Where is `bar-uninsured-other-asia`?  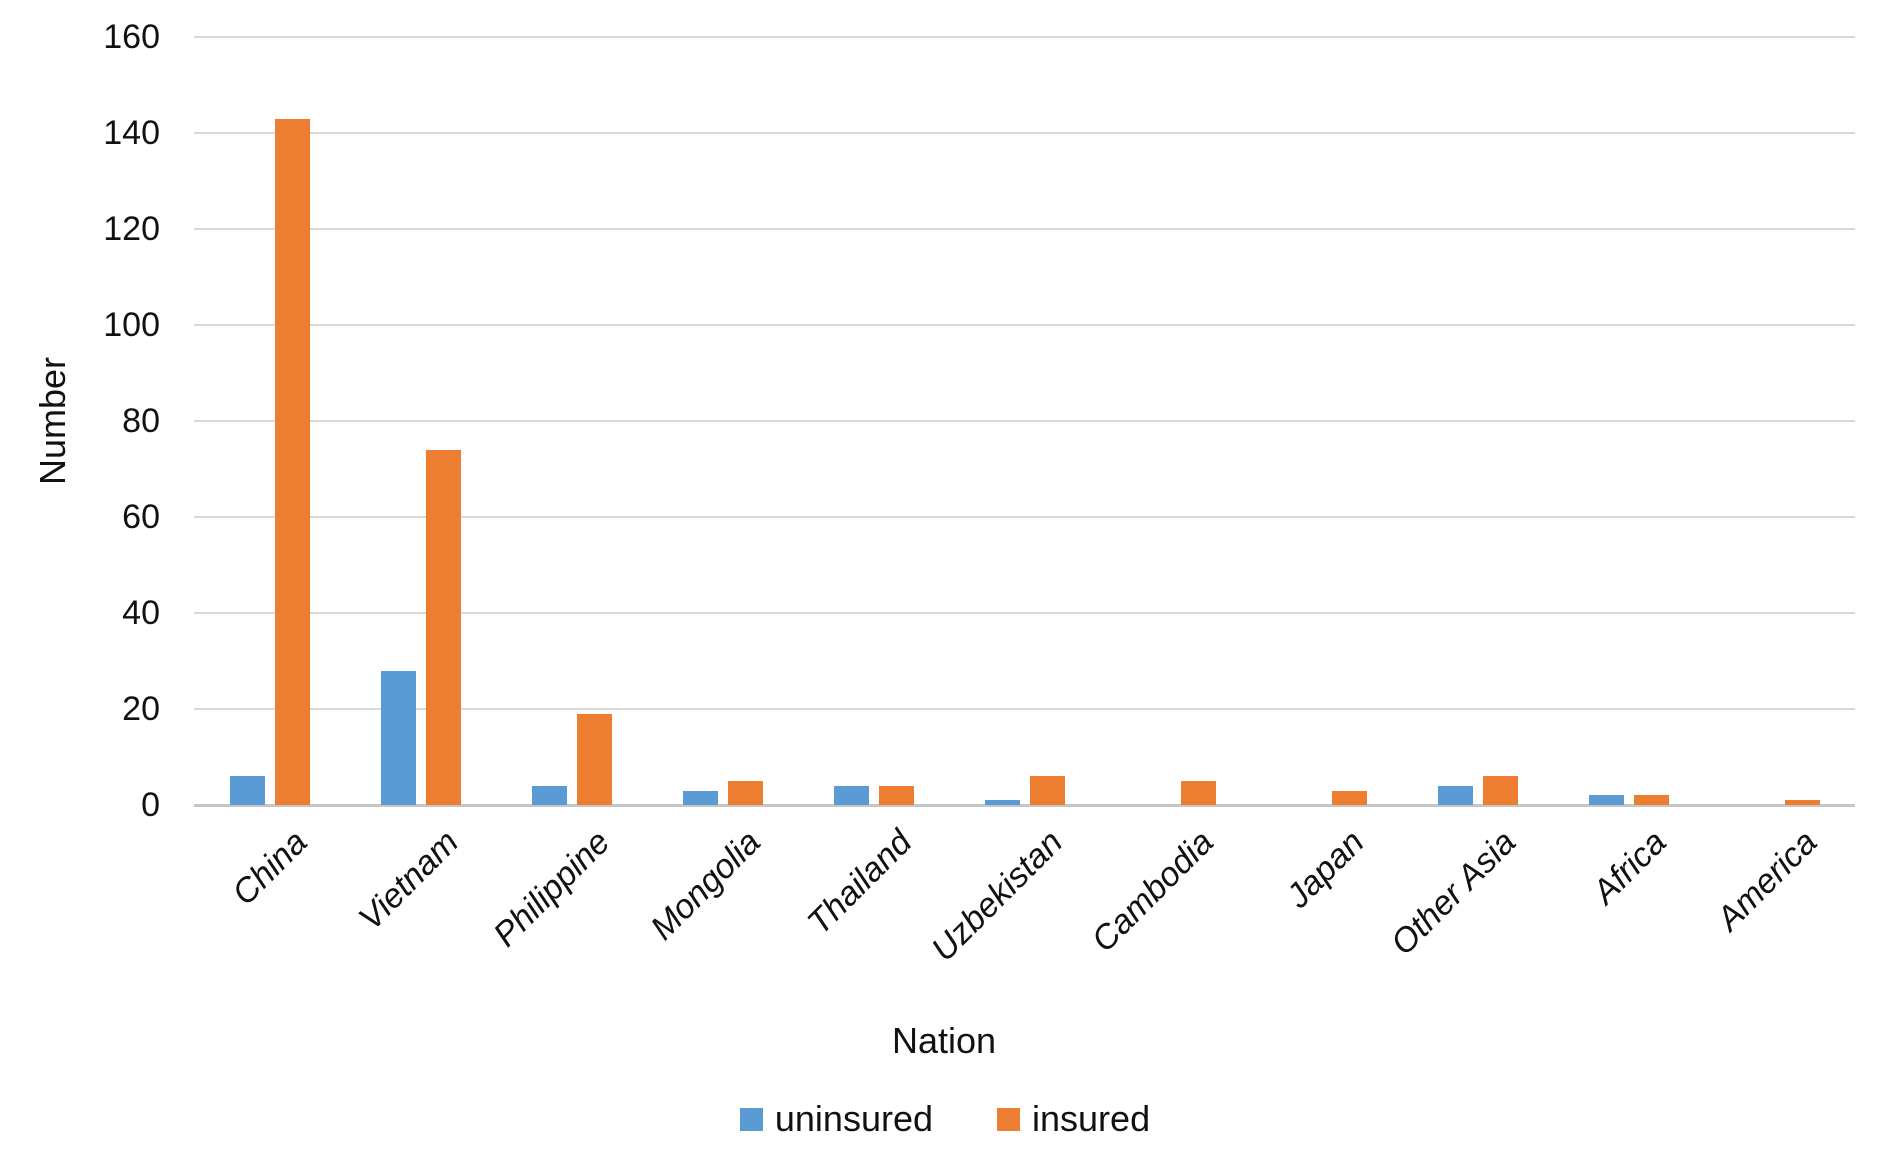 bar-uninsured-other-asia is located at coordinates (1455, 795).